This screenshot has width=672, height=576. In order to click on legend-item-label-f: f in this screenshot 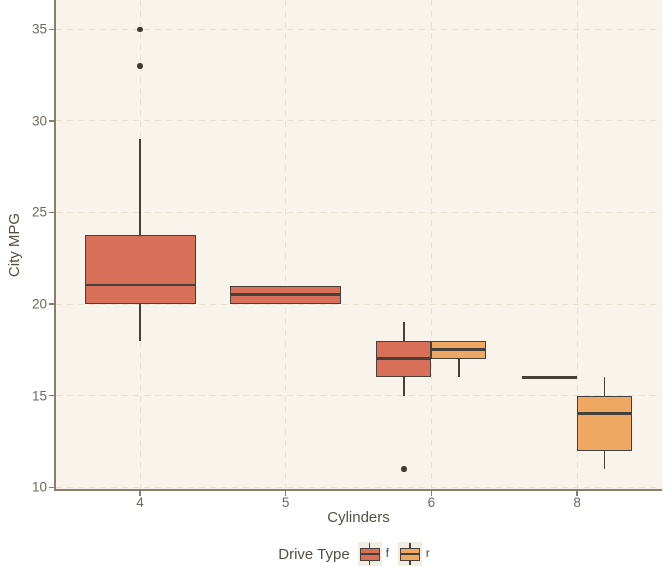, I will do `click(387, 554)`.